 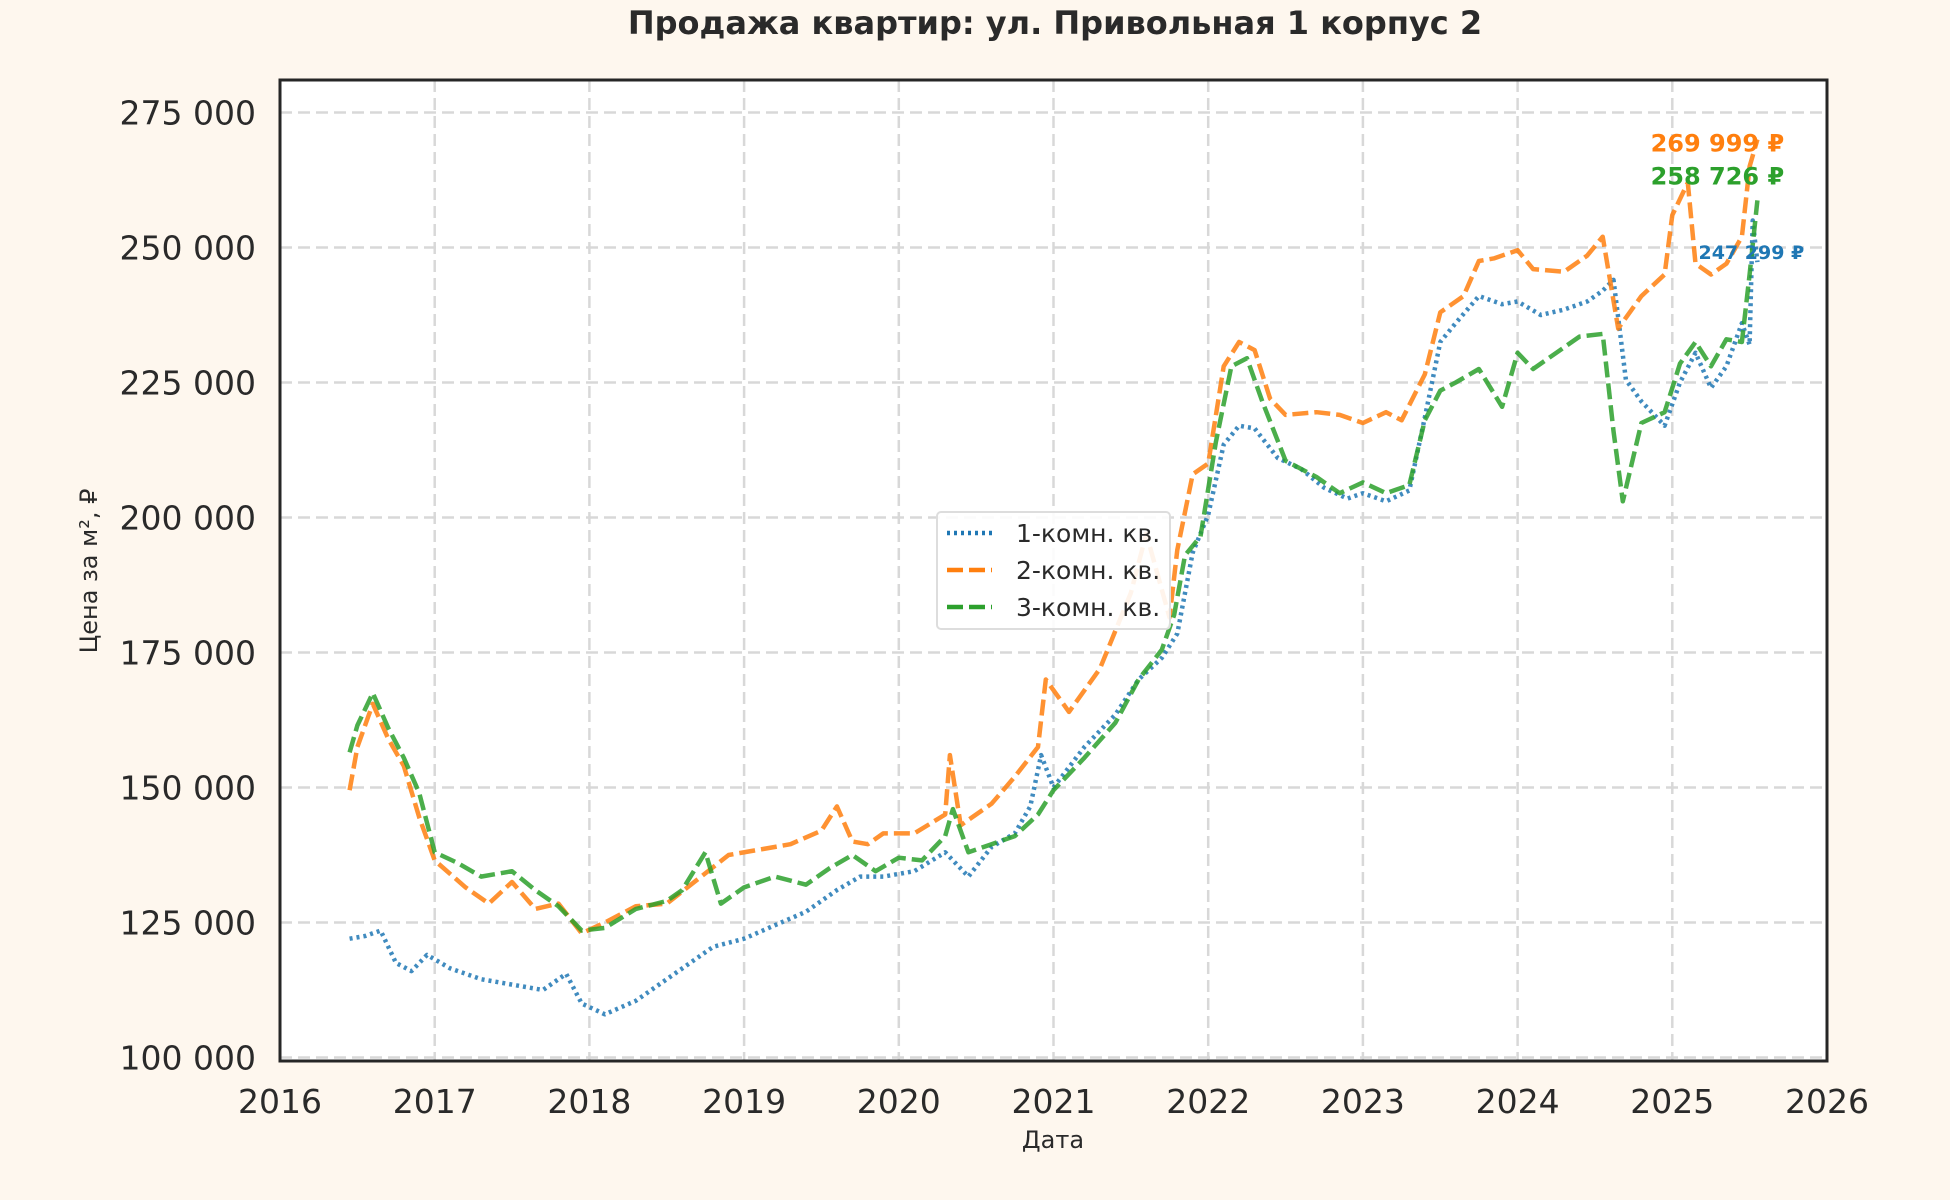 I want to click on y-tick-label: 250 000, so click(x=188, y=248).